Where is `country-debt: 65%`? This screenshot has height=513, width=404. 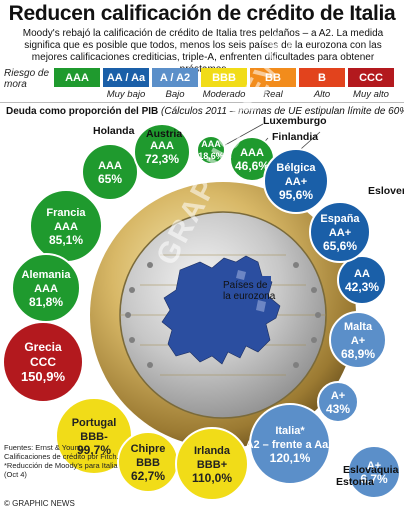 country-debt: 65% is located at coordinates (110, 179).